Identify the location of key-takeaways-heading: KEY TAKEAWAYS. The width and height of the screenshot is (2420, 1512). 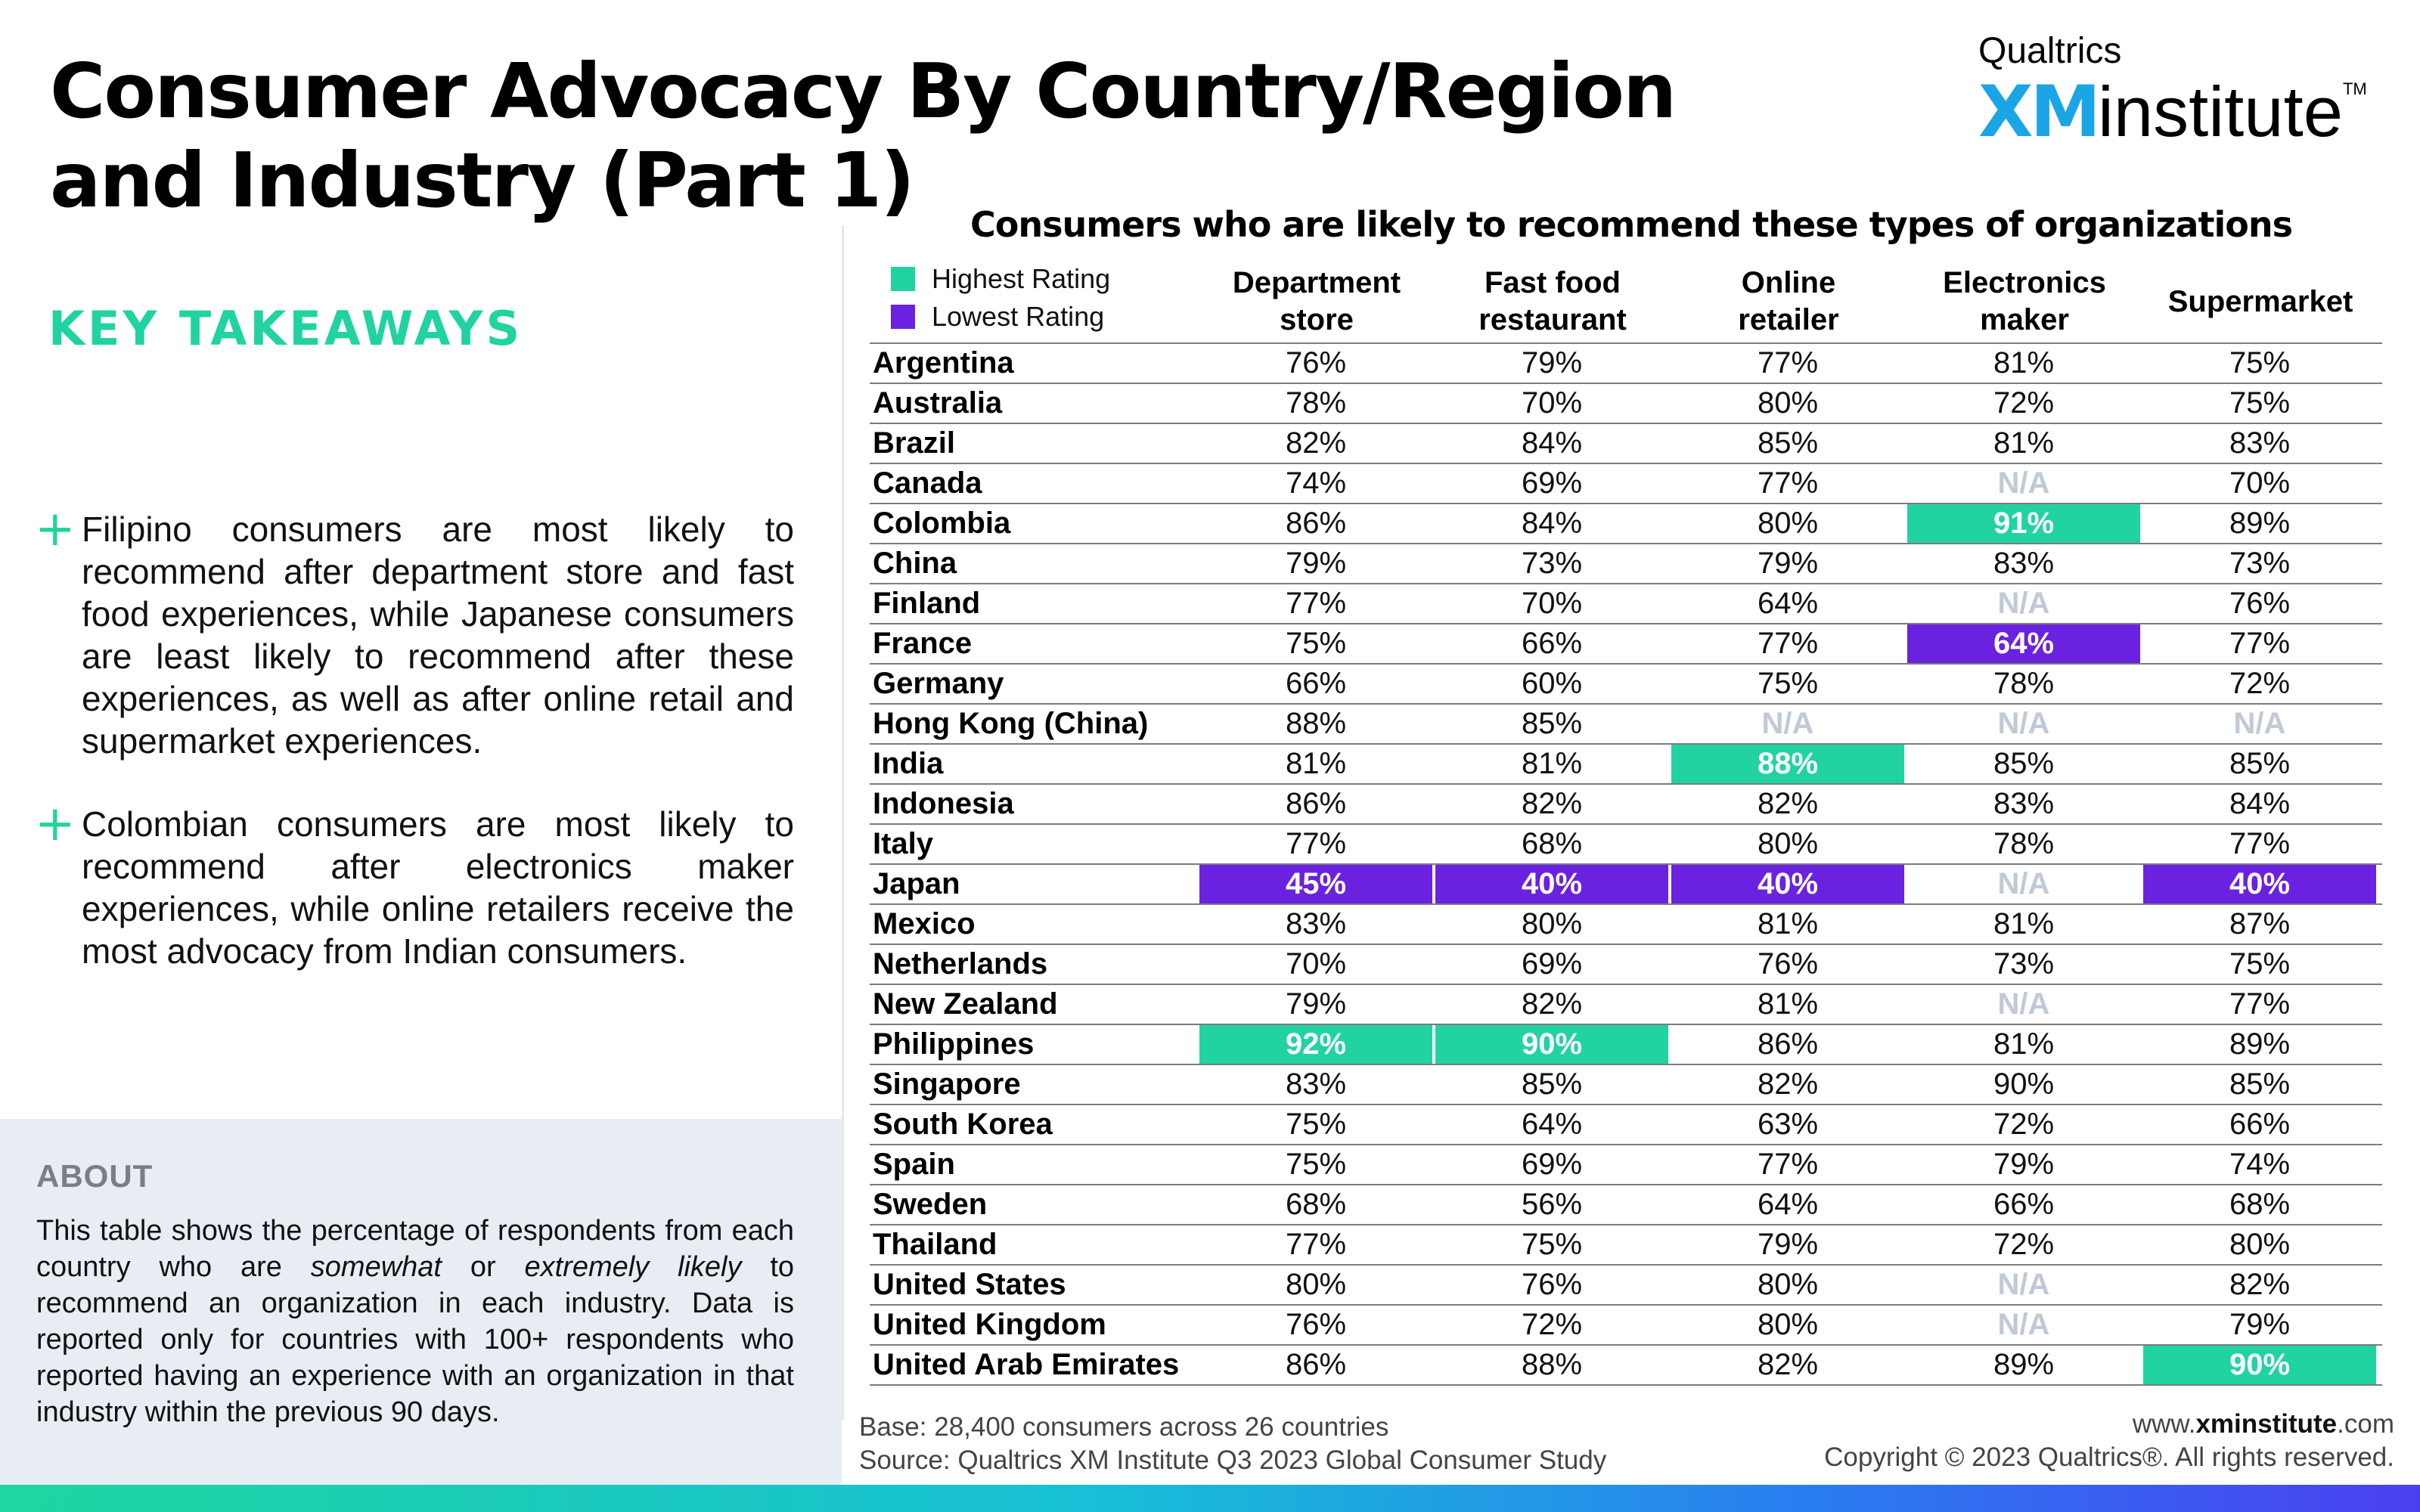
(285, 328).